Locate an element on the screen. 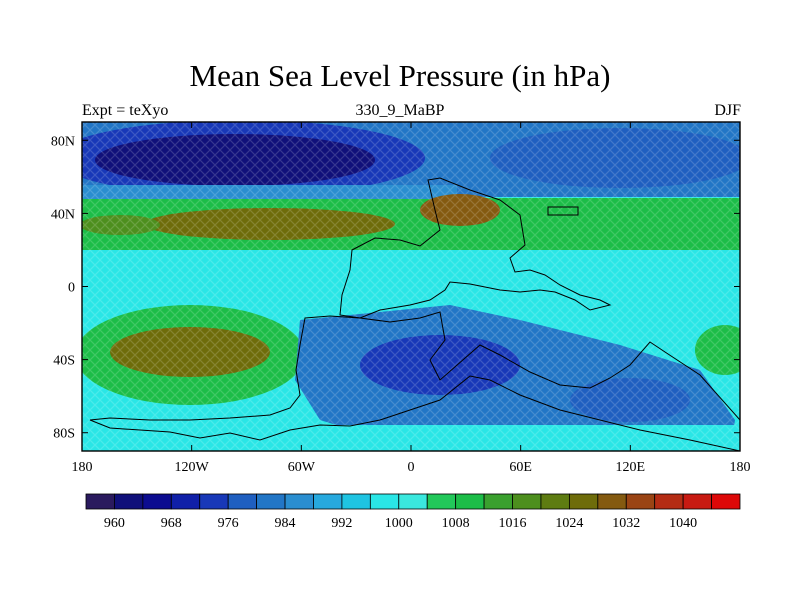  period-label: 330_9_MaBP is located at coordinates (400, 110).